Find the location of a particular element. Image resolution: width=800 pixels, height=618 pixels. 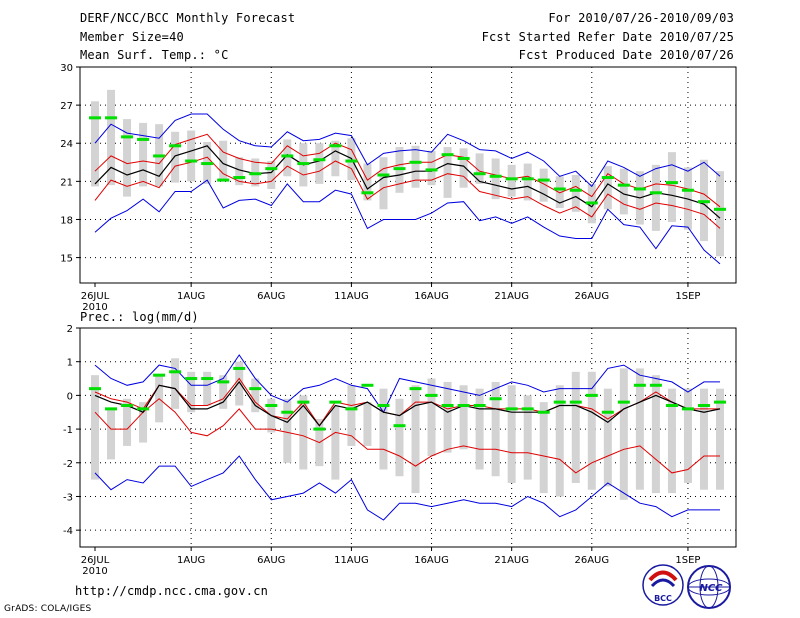

prec-ytick-label: -4 is located at coordinates (68, 531).